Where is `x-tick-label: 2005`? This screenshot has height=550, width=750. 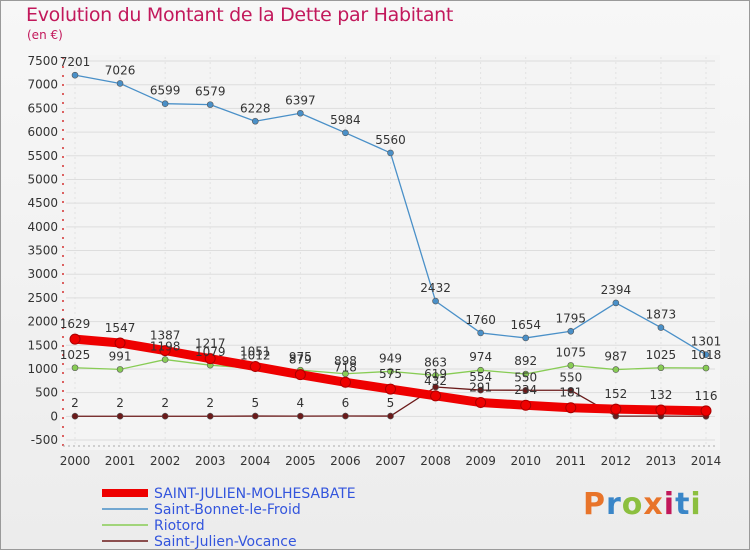 x-tick-label: 2005 is located at coordinates (300, 461).